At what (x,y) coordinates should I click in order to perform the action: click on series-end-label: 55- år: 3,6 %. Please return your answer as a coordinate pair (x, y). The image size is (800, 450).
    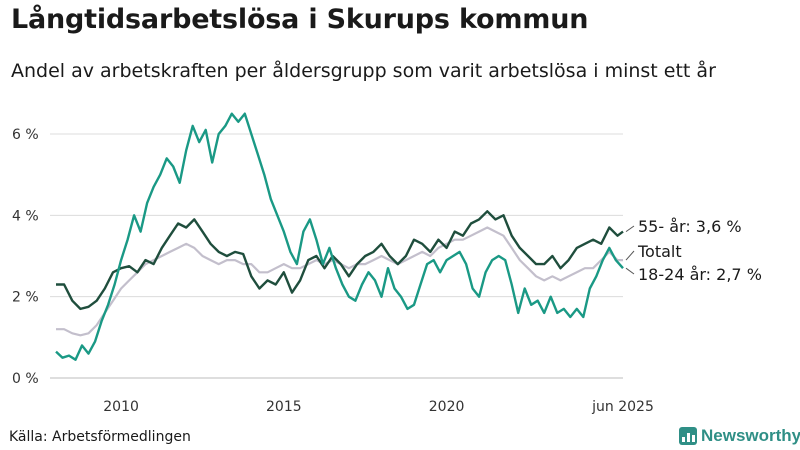
    Looking at the image, I should click on (690, 226).